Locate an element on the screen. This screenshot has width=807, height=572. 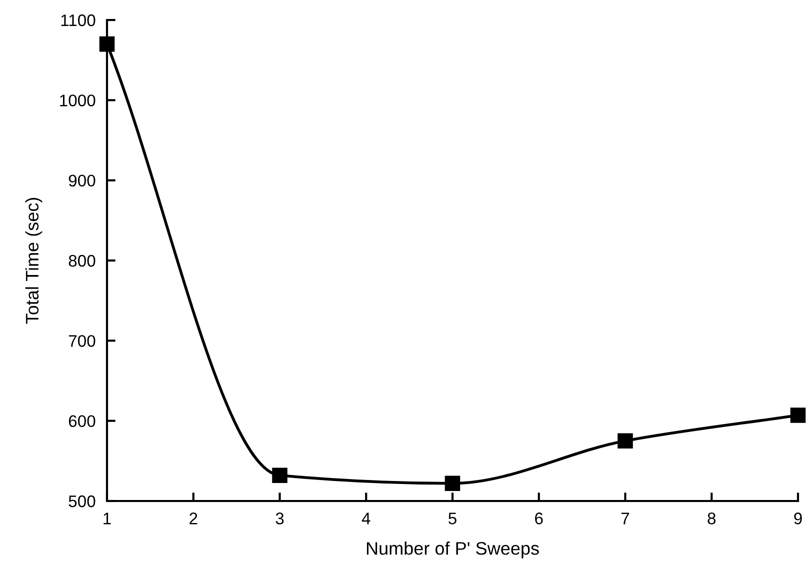
y-tick-label: 1000 is located at coordinates (78, 100).